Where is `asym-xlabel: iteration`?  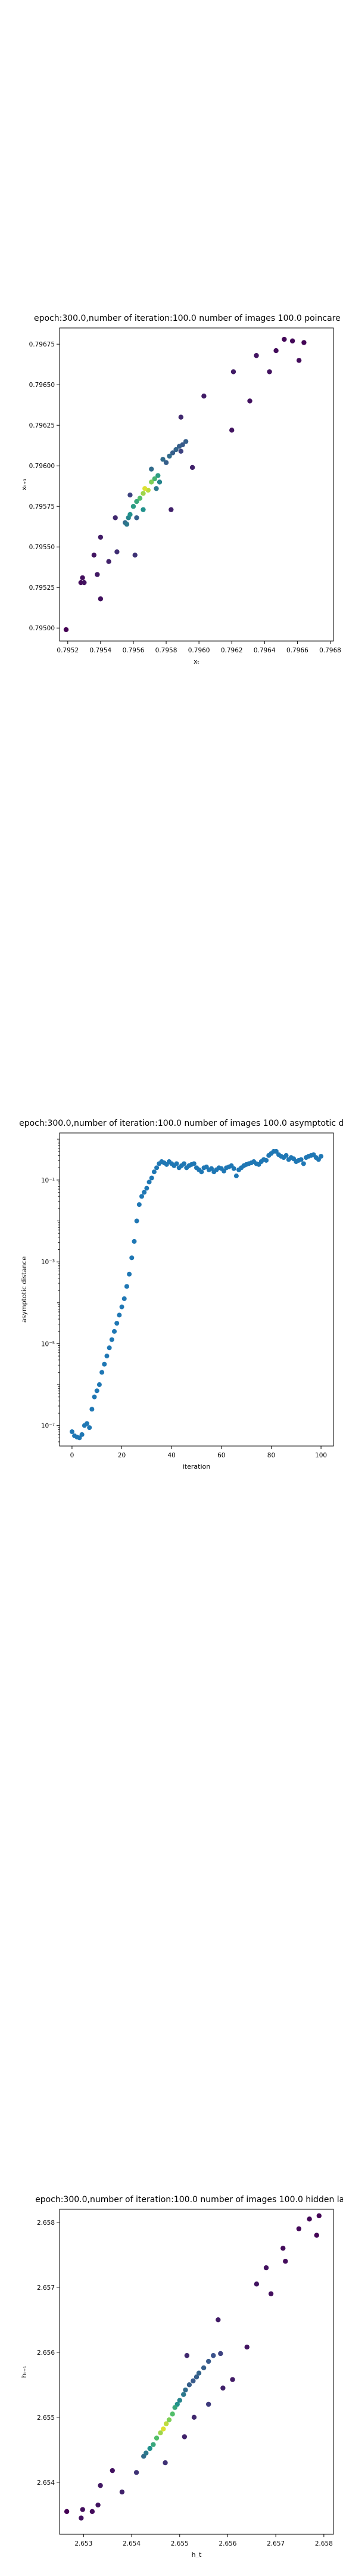
asym-xlabel: iteration is located at coordinates (196, 1466).